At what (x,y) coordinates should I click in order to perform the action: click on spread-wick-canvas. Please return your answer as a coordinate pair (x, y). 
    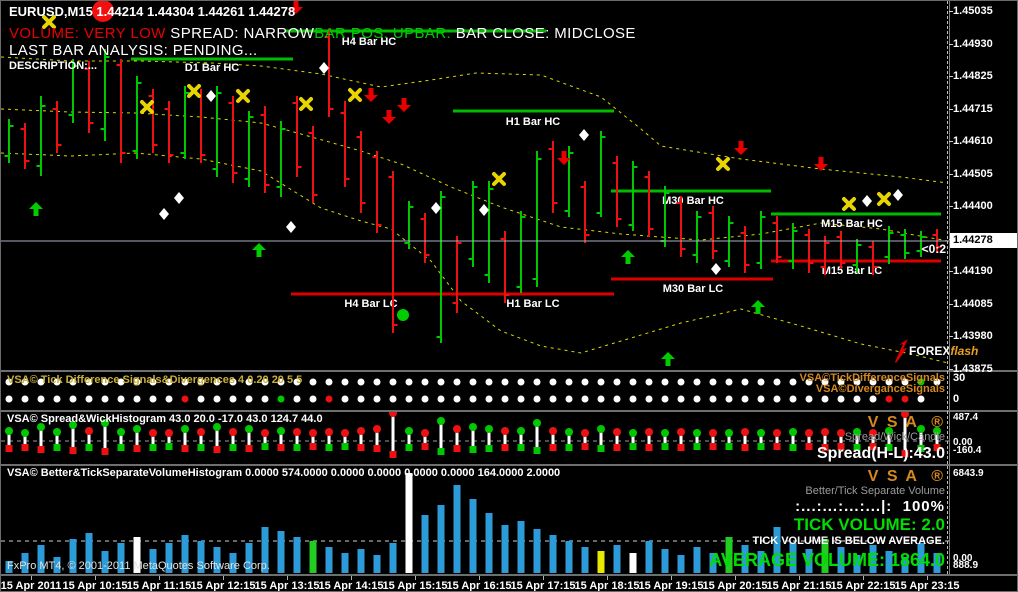
    Looking at the image, I should click on (475, 438).